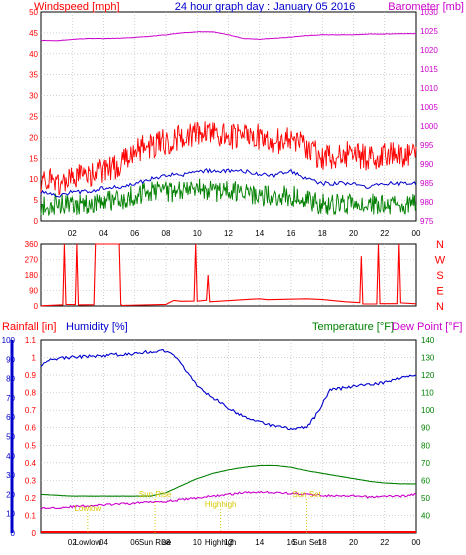 This screenshot has height=555, width=466. I want to click on direction-y-tick-label: 270, so click(32, 260).